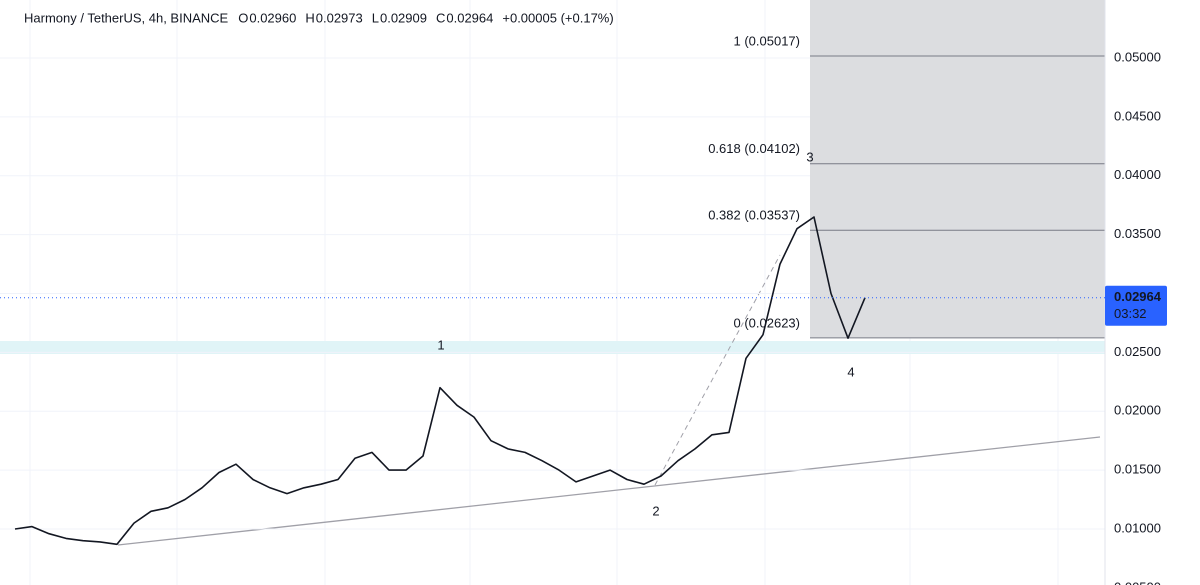  What do you see at coordinates (1137, 233) in the screenshot?
I see `y-tick-label: 0.03500` at bounding box center [1137, 233].